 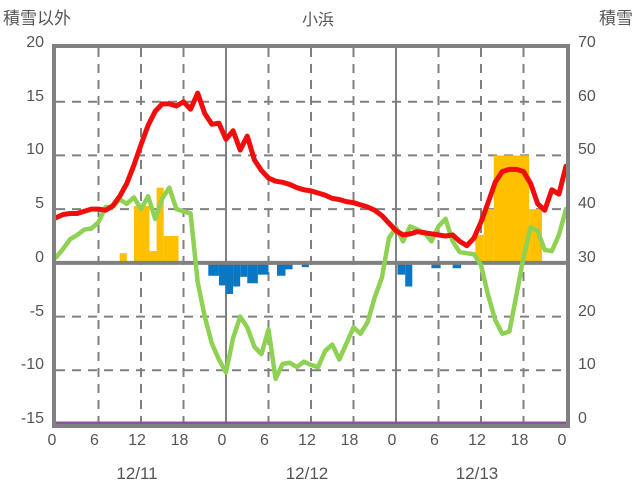 I want to click on right-axis-caption: 積雪, so click(x=616, y=18).